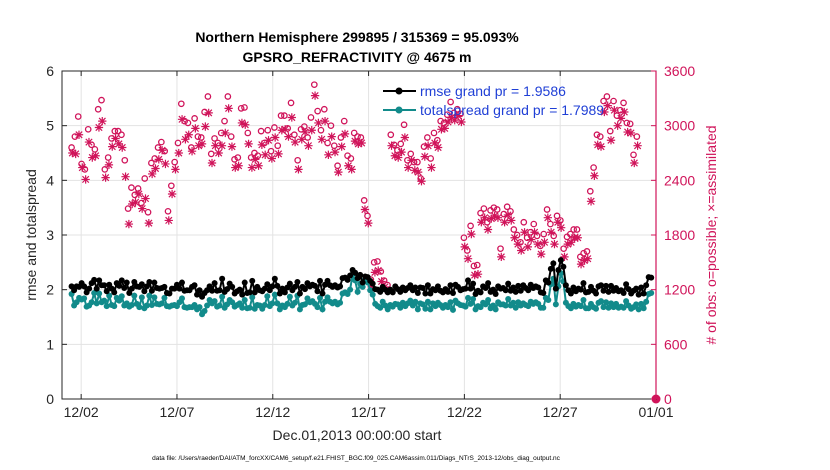 This screenshot has width=830, height=470. I want to click on x-tick-label: 12/12, so click(272, 412).